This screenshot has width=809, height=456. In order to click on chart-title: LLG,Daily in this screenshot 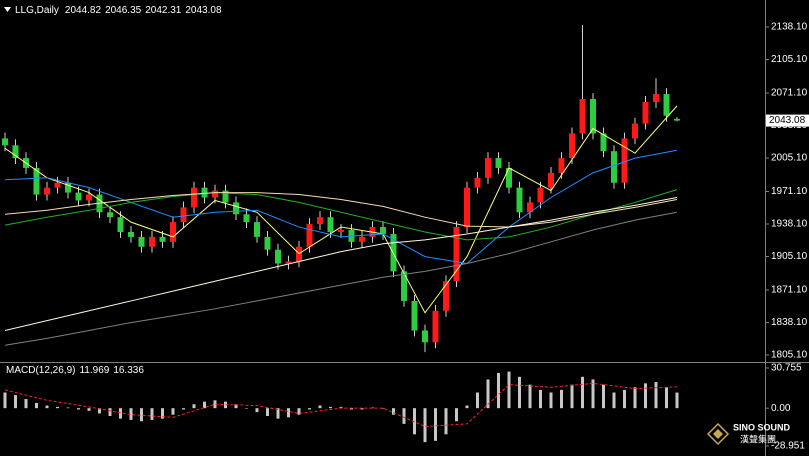, I will do `click(37, 10)`.